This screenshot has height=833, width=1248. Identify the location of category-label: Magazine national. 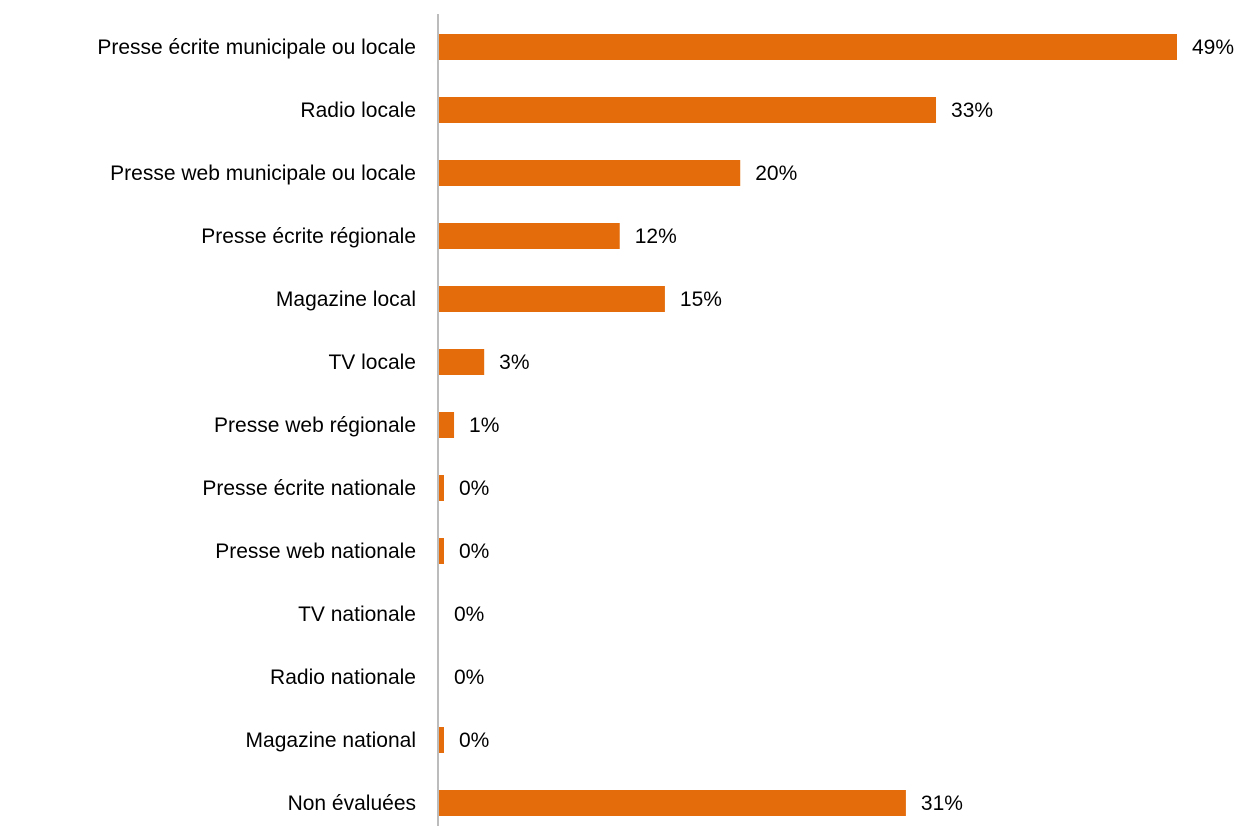
(331, 740).